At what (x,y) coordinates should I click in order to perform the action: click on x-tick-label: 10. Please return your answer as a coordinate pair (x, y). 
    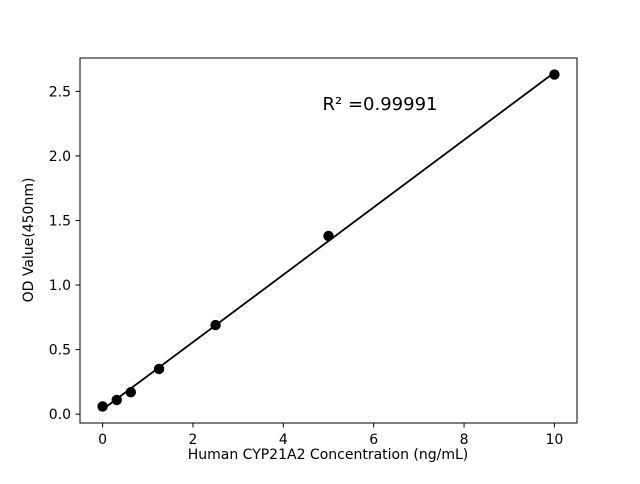
    Looking at the image, I should click on (554, 440).